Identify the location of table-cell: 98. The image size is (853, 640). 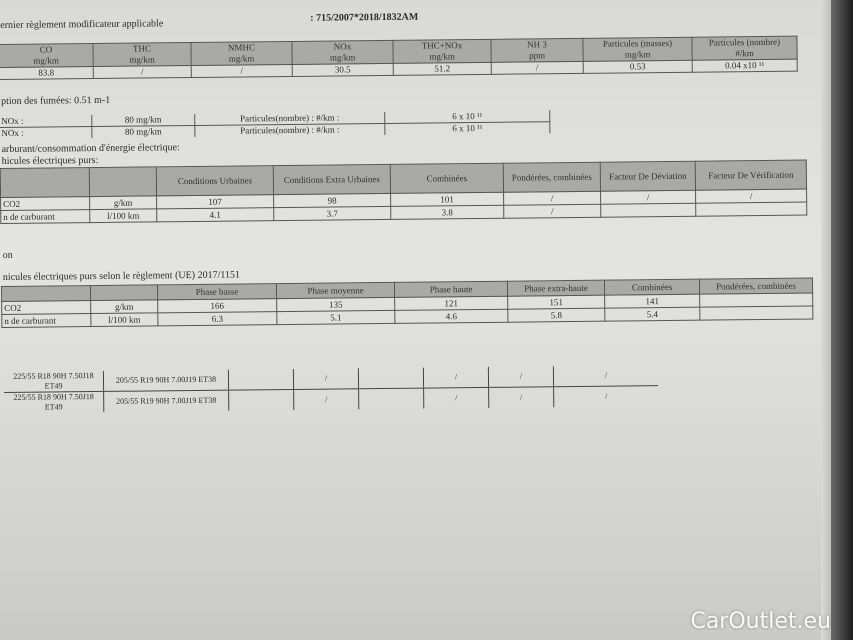
(332, 200).